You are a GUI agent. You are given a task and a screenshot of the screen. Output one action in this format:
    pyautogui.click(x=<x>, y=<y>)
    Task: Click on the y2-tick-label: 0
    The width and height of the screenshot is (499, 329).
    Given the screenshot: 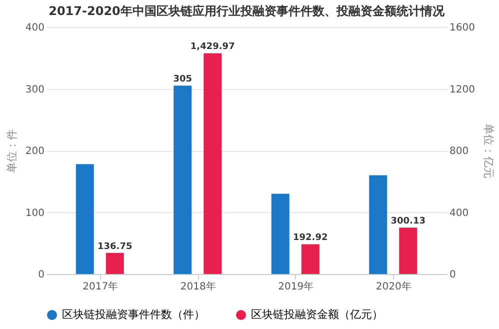 What is the action you would take?
    pyautogui.click(x=453, y=275)
    